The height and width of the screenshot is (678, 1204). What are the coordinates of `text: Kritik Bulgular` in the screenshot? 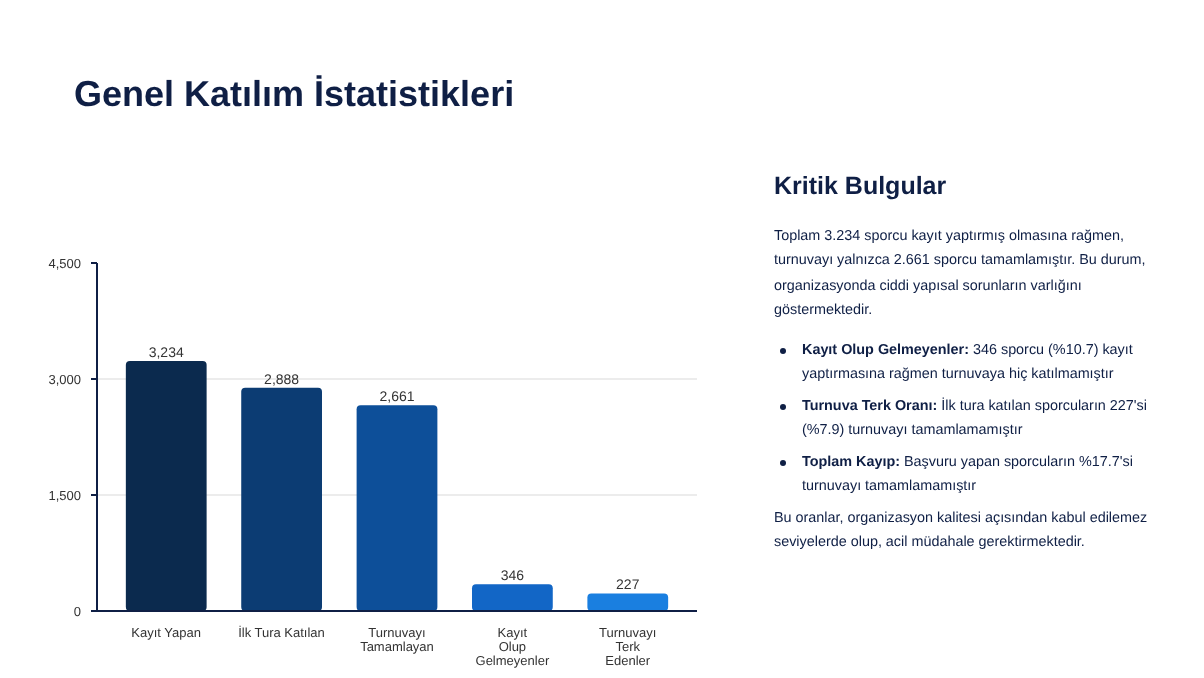 It's located at (861, 187).